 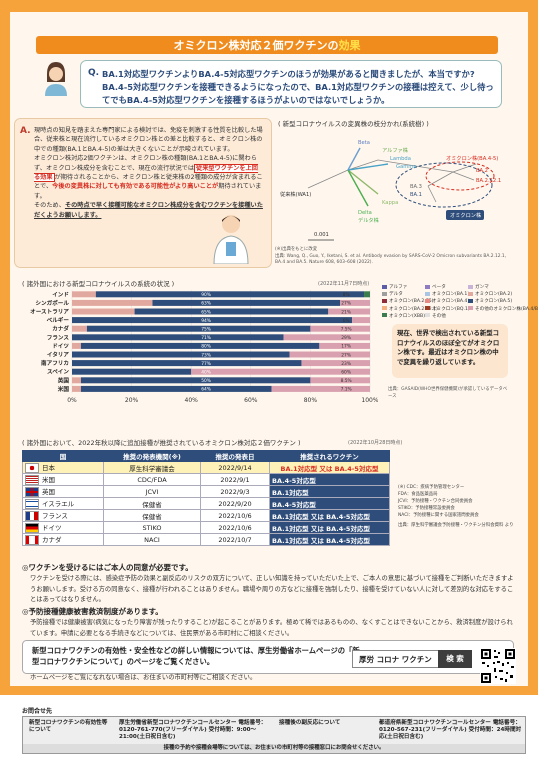 What do you see at coordinates (311, 400) in the screenshot?
I see `x-tick-label: 80%` at bounding box center [311, 400].